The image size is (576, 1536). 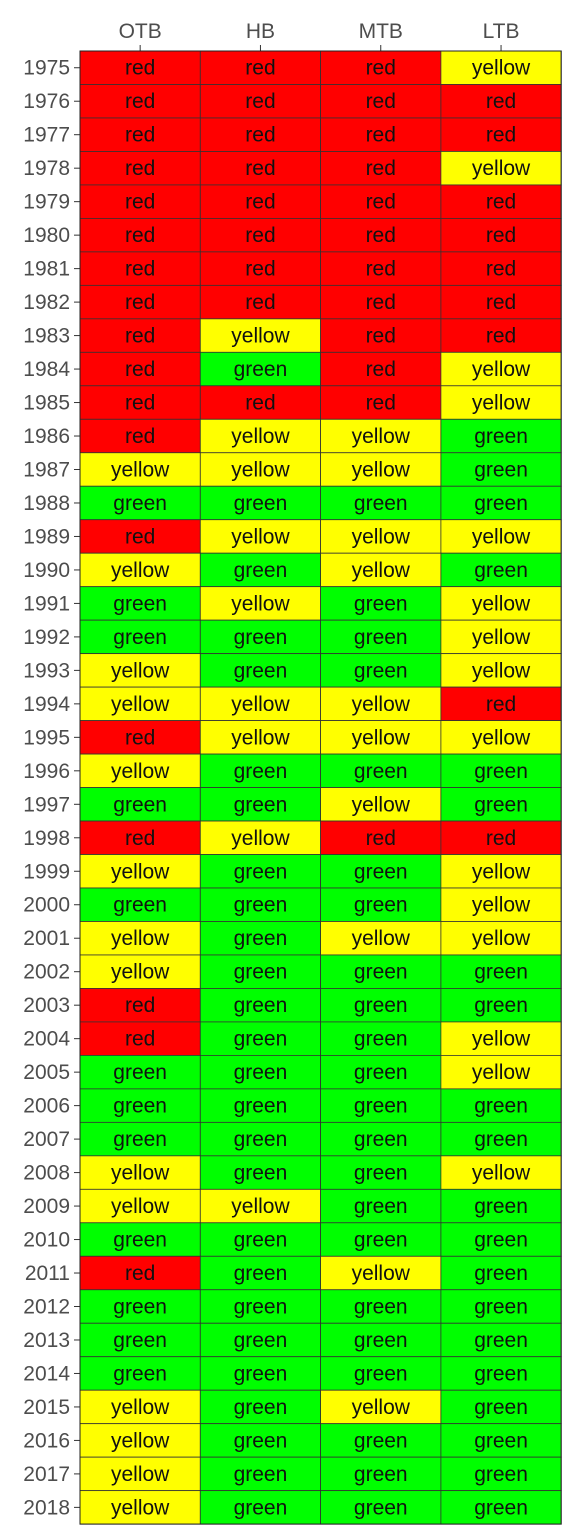 What do you see at coordinates (47, 1273) in the screenshot?
I see `y-tick-label: 2011` at bounding box center [47, 1273].